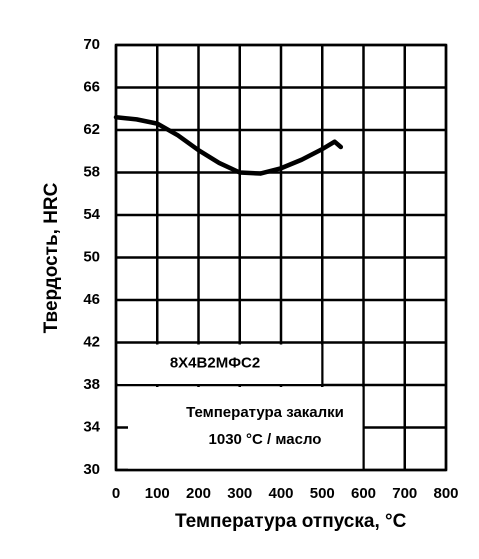  What do you see at coordinates (322, 493) in the screenshot?
I see `x-tick-label: 500` at bounding box center [322, 493].